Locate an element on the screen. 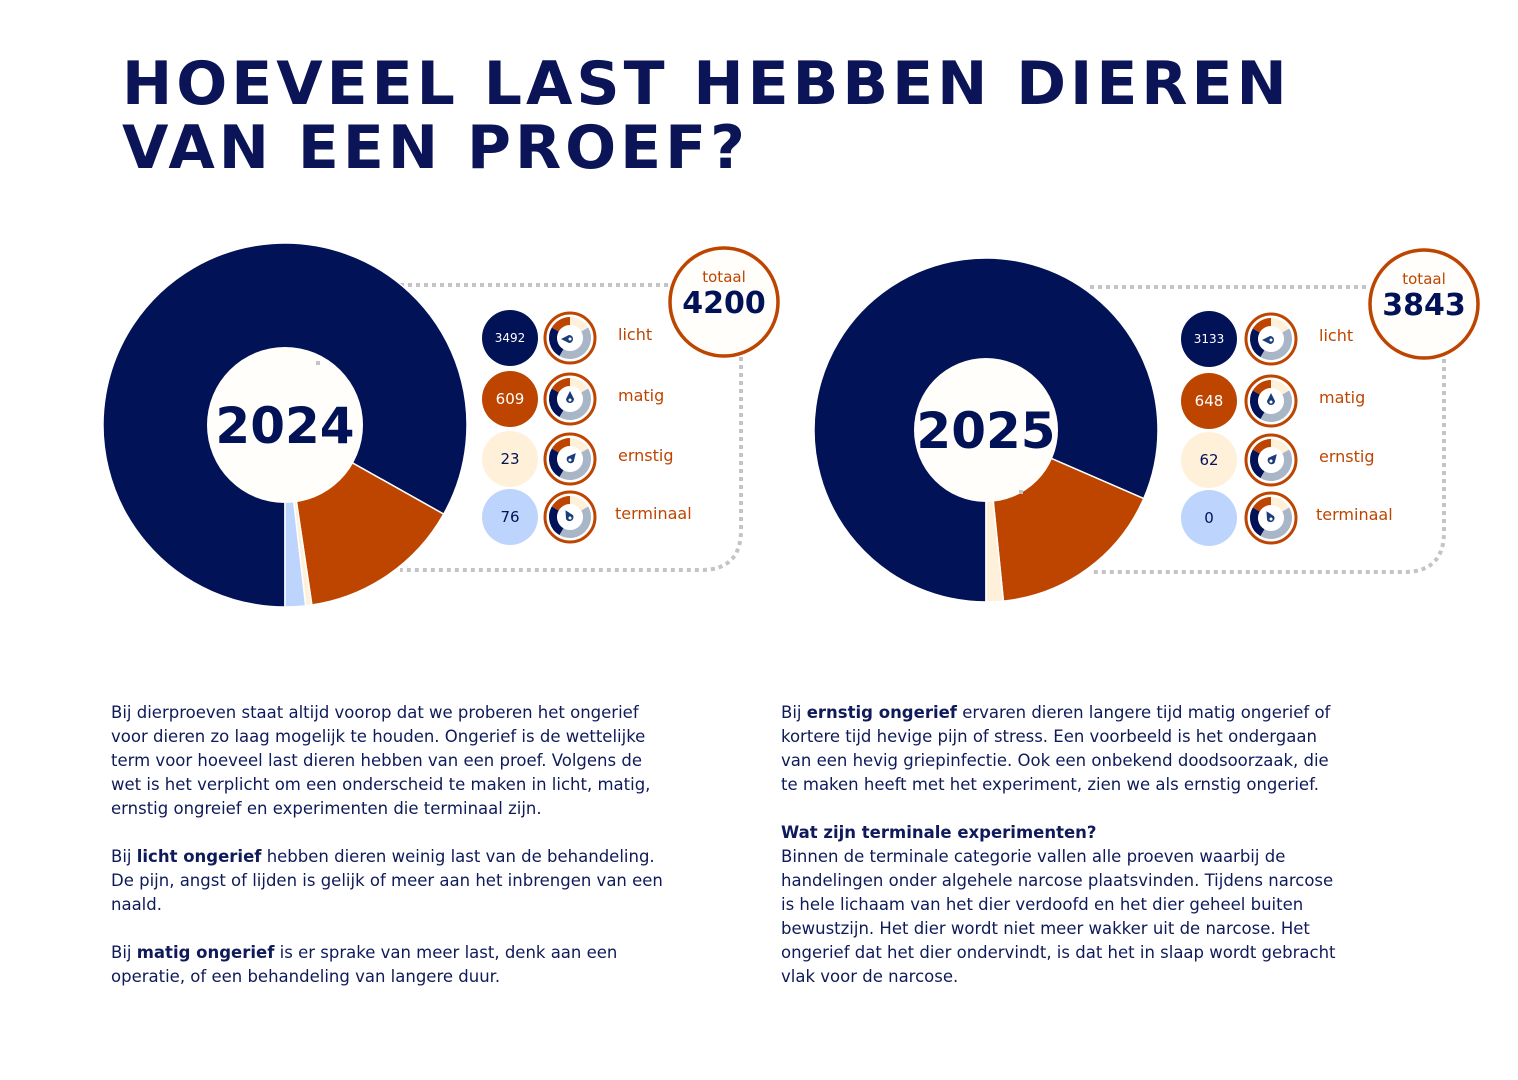 The image size is (1518, 1080). total-value: 3843 is located at coordinates (1424, 305).